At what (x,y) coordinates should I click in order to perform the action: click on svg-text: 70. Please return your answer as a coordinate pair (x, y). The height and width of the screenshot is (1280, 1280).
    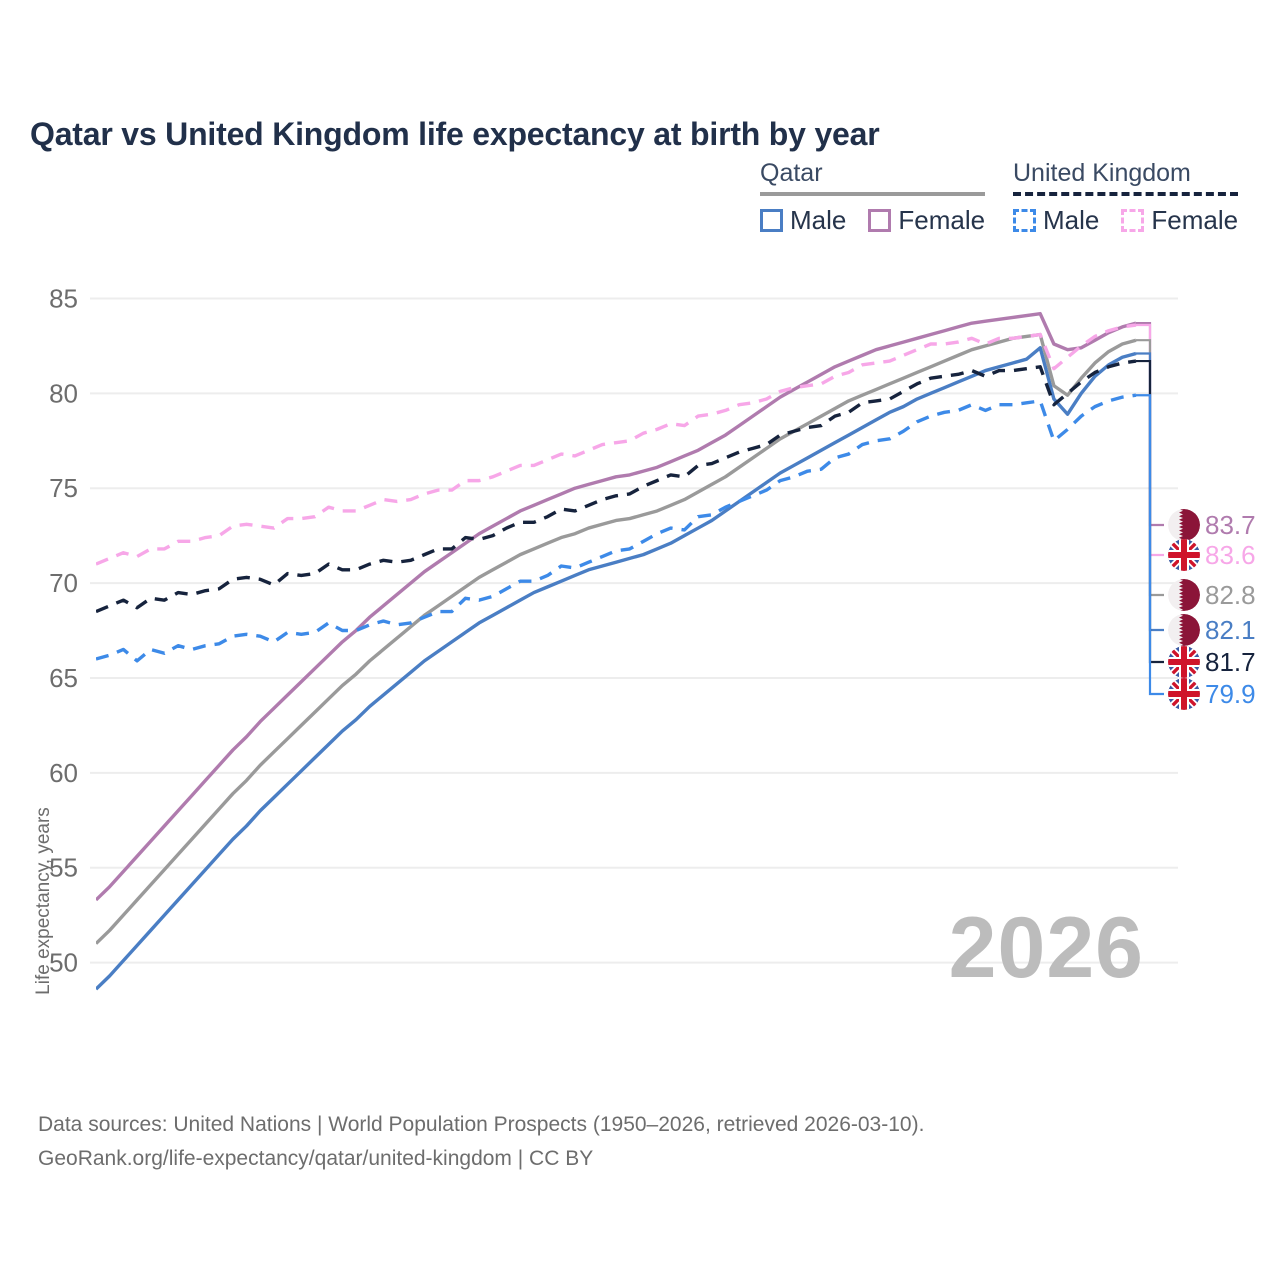
    Looking at the image, I should click on (63, 583).